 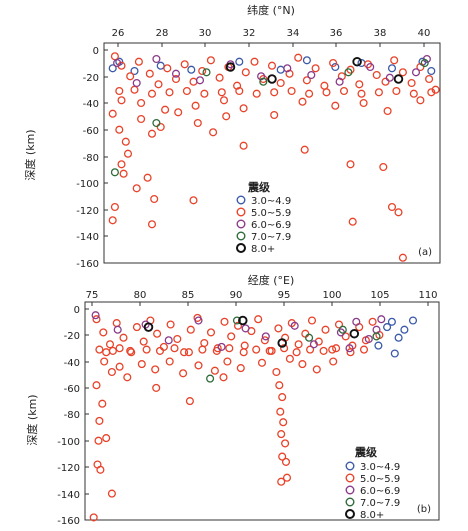 I want to click on panel-a-x-tick-label: 36, so click(x=336, y=33).